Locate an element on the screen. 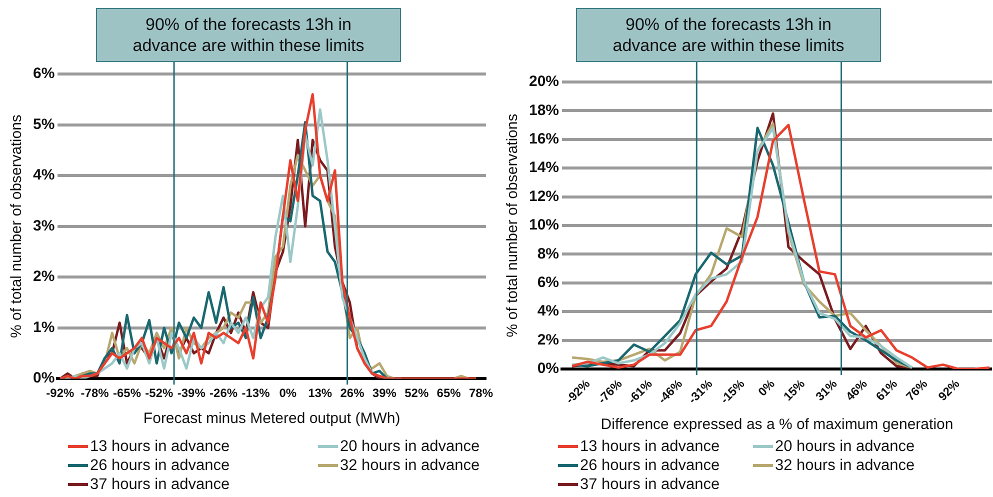  y-tick-label: 14% is located at coordinates (544, 167).